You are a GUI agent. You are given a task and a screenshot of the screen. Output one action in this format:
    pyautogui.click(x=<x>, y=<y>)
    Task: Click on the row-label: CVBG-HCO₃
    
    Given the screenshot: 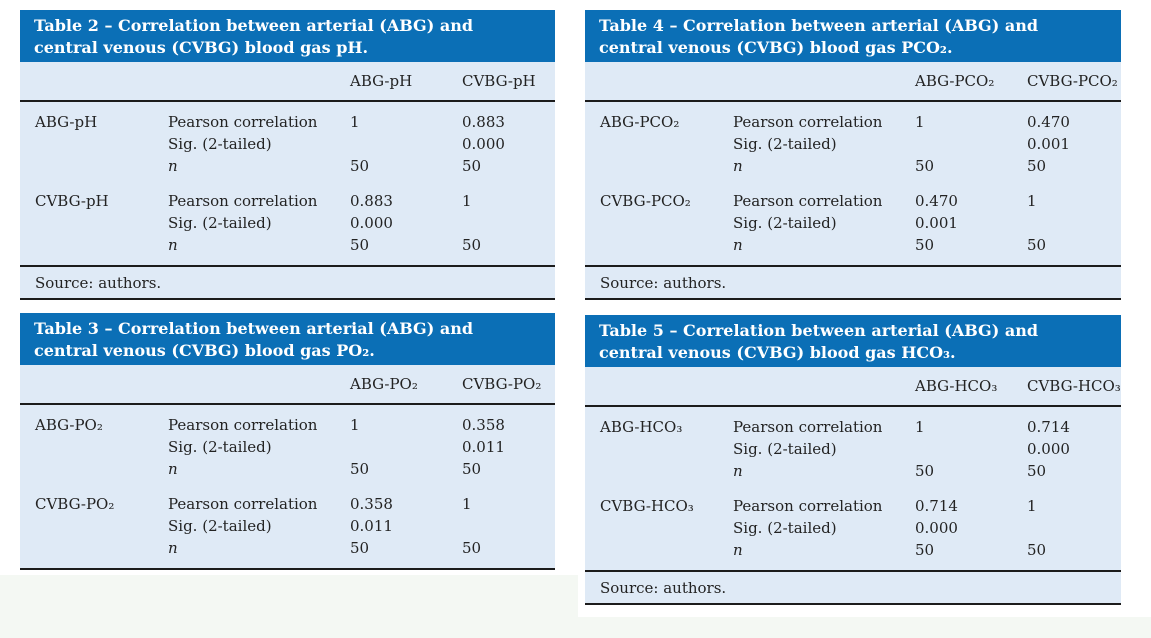 What is the action you would take?
    pyautogui.click(x=647, y=506)
    